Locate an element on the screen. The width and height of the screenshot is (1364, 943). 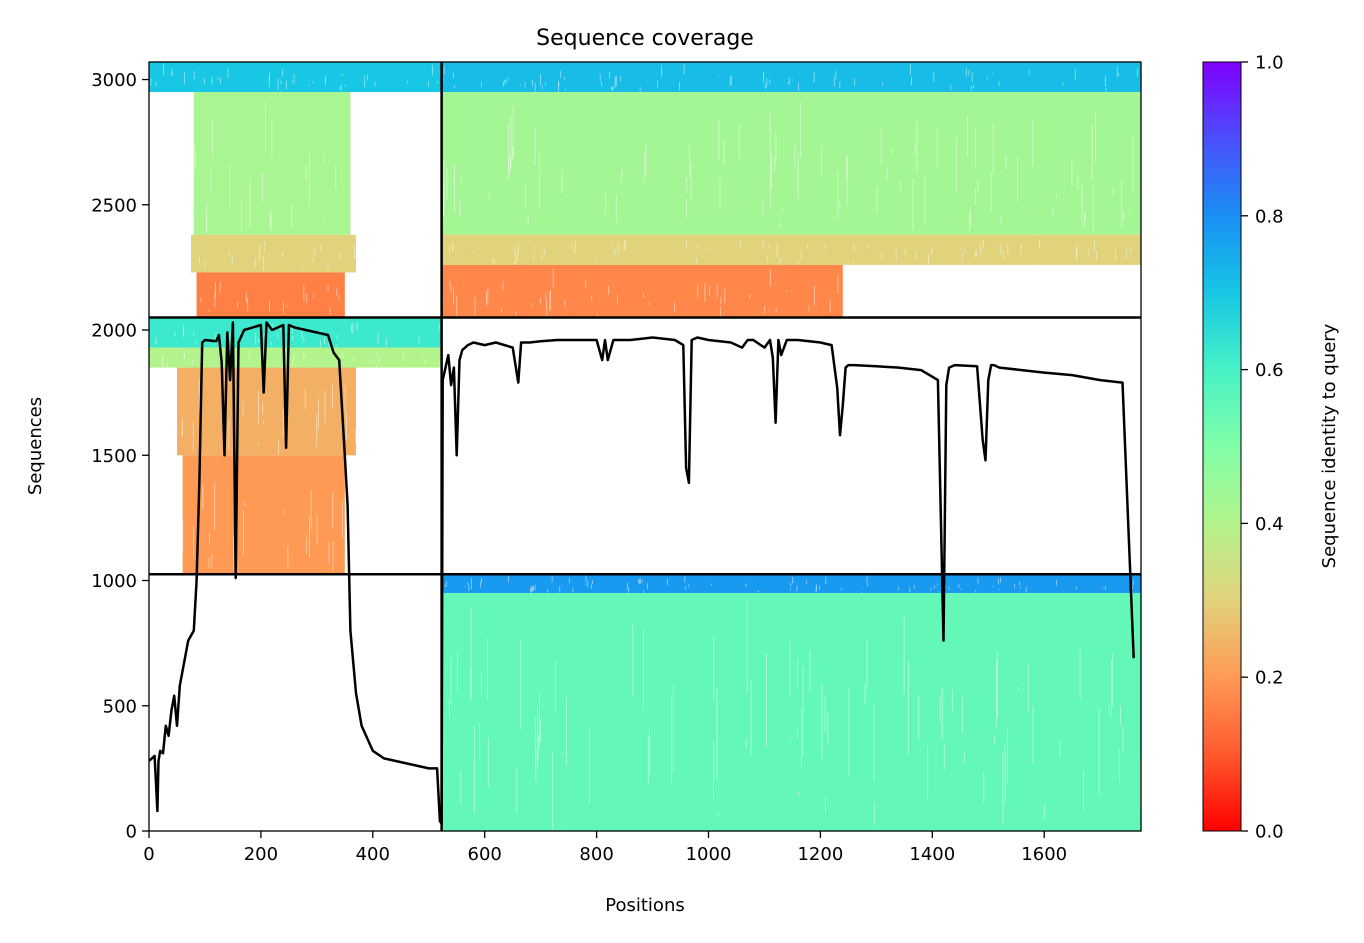
x-tick-label: 200 is located at coordinates (261, 854).